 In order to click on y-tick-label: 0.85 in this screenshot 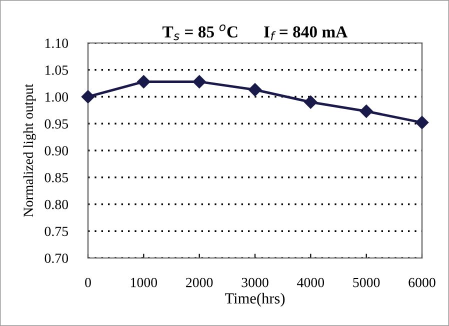, I will do `click(56, 177)`.